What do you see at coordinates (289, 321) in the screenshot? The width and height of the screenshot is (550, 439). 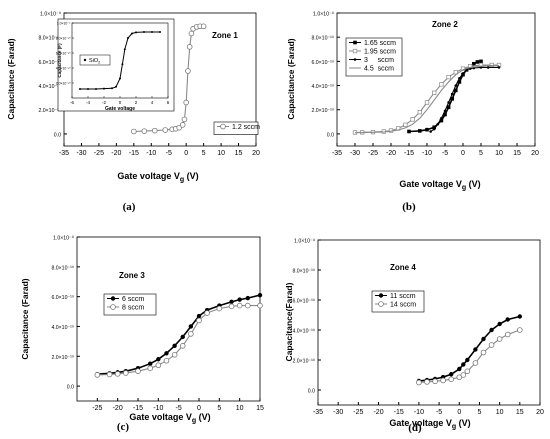 I see `y-axis-label: Capacitance(Farad)` at bounding box center [289, 321].